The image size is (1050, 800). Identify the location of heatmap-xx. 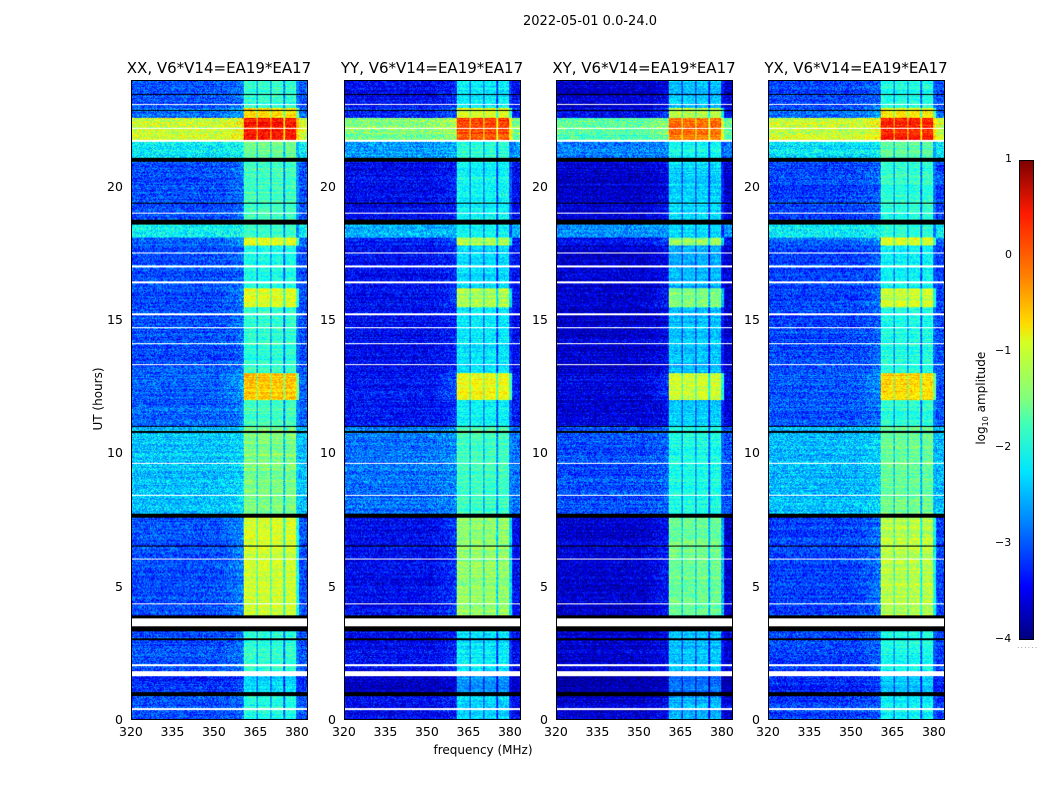
(219, 400).